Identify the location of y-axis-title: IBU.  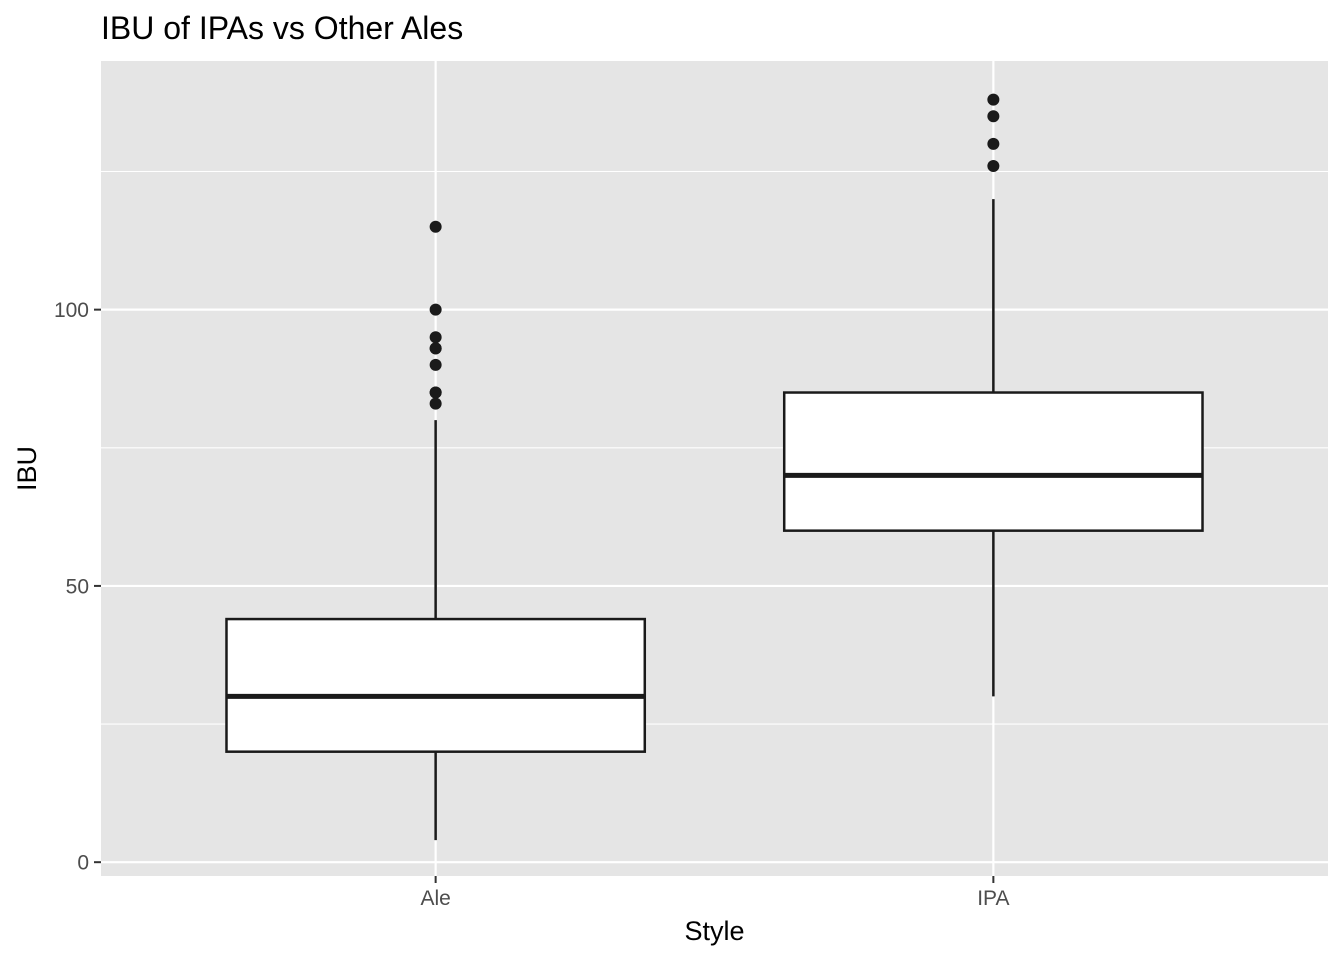
(27, 468).